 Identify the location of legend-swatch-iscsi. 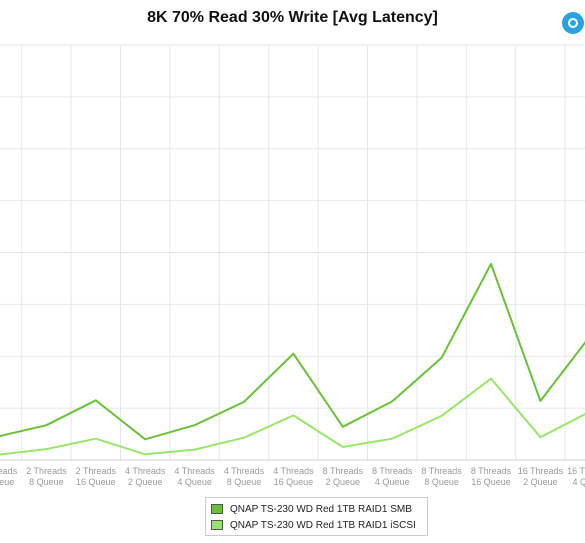
(217, 525).